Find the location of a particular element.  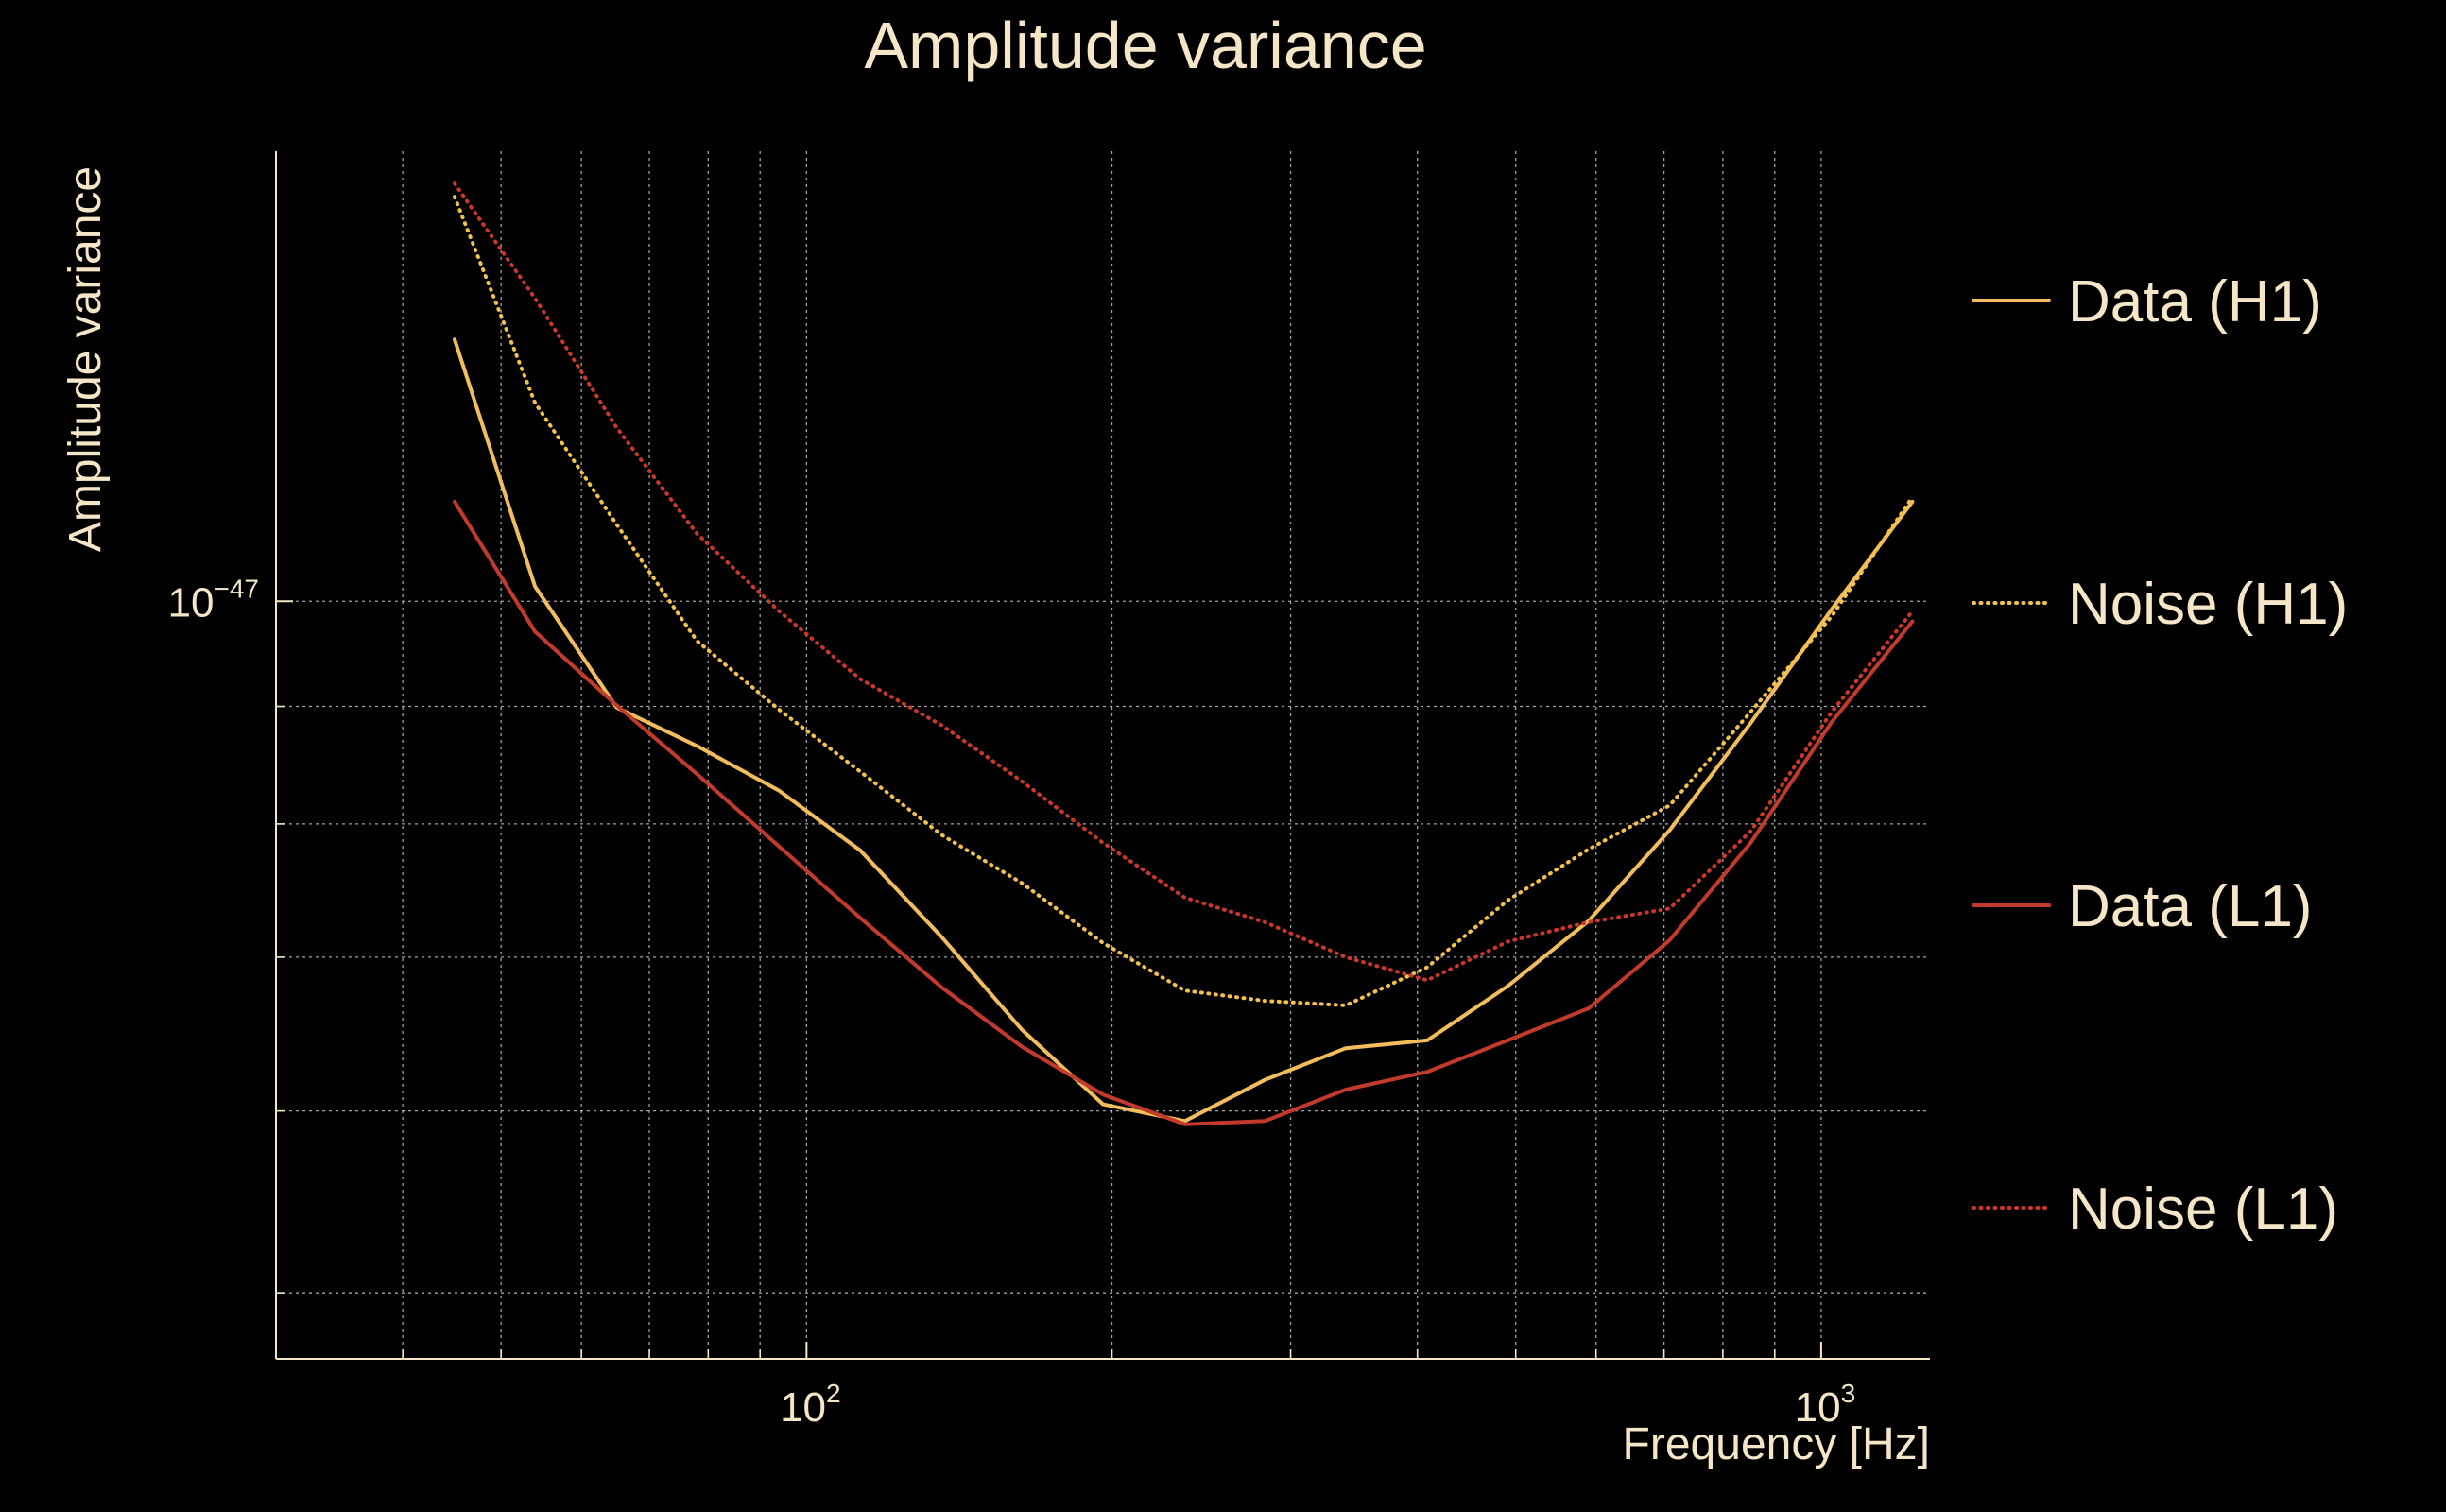

legend-label-data-l1: Data (L1) is located at coordinates (2190, 906).